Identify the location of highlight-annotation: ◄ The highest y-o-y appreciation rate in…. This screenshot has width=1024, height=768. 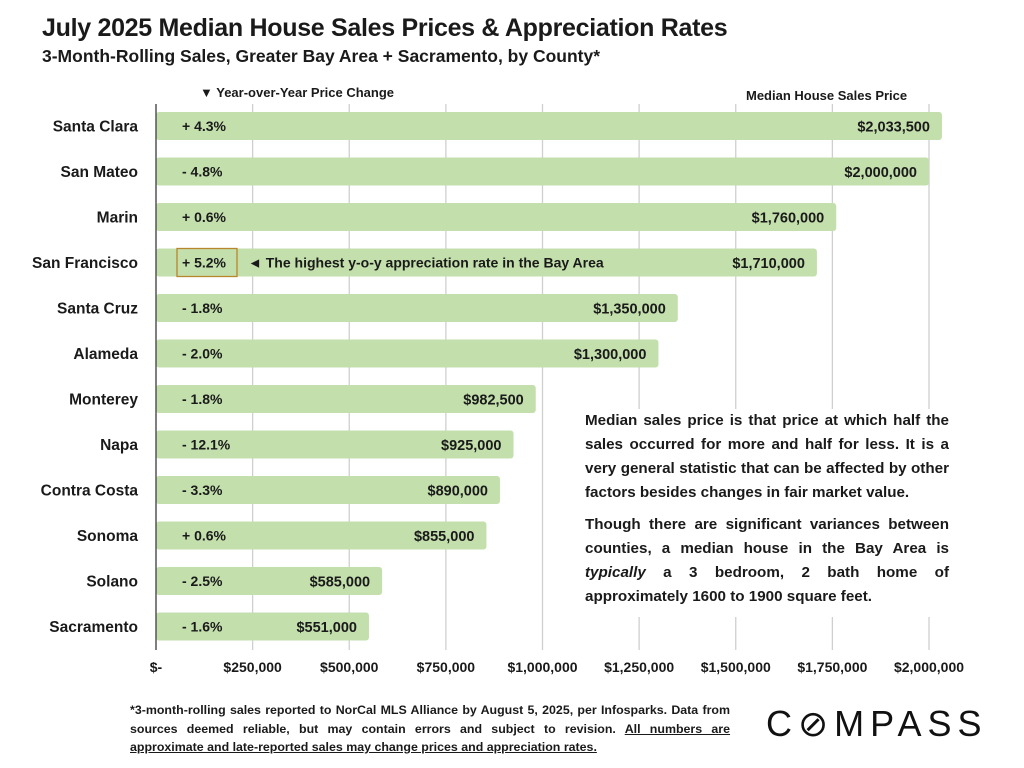
(426, 263).